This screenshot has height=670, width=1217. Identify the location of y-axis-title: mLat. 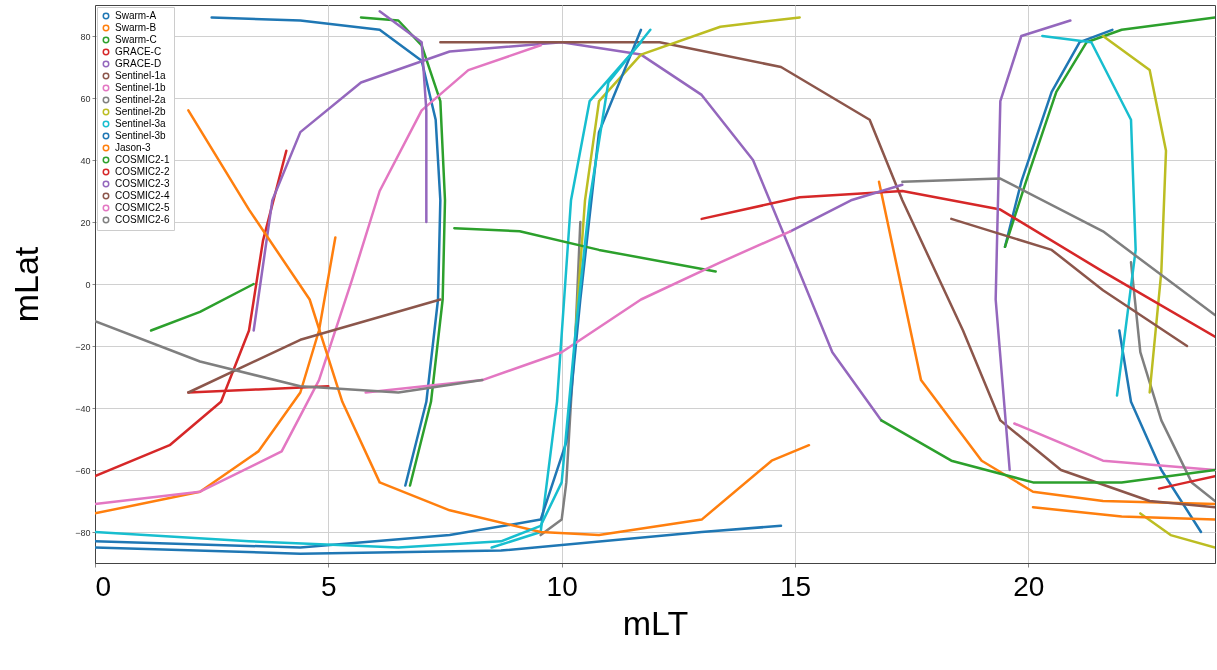
(26, 284).